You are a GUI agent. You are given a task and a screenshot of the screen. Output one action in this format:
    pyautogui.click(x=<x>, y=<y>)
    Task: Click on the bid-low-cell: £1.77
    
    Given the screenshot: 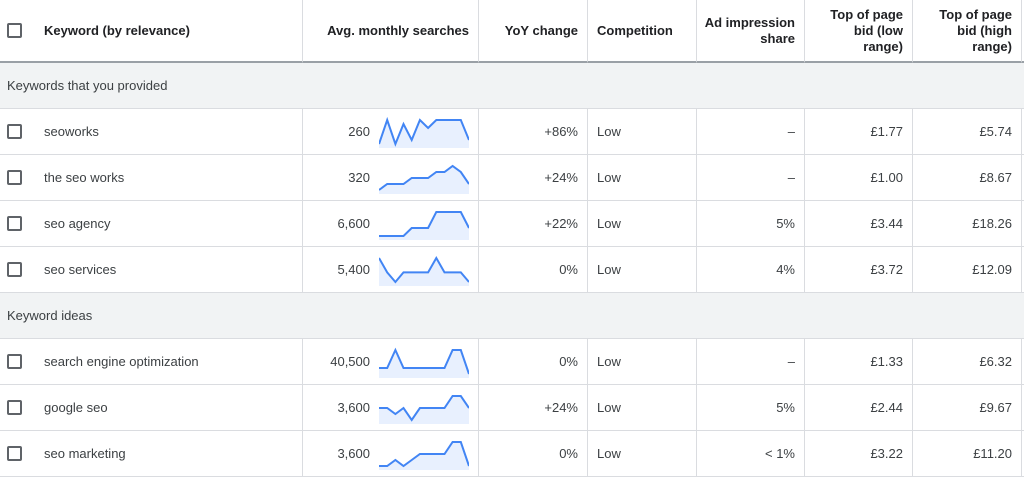 What is the action you would take?
    pyautogui.click(x=859, y=132)
    